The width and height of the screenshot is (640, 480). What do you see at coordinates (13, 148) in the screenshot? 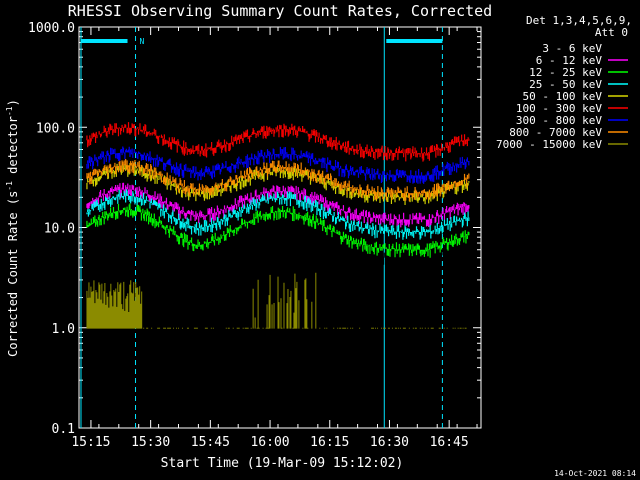
I see `y-axis-label-mid: detector` at bounding box center [13, 148].